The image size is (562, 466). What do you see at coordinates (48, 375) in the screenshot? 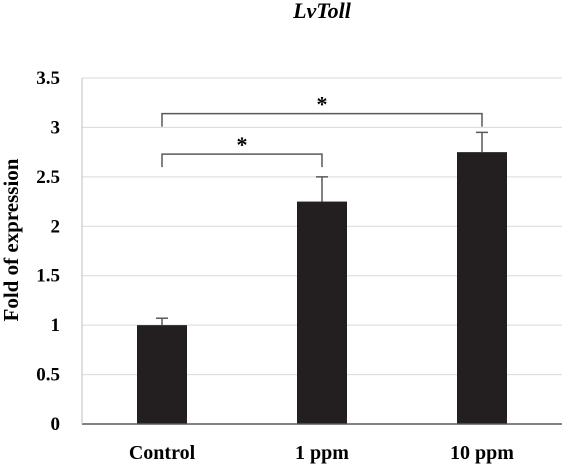
I see `y-tick-label: 0.5` at bounding box center [48, 375].